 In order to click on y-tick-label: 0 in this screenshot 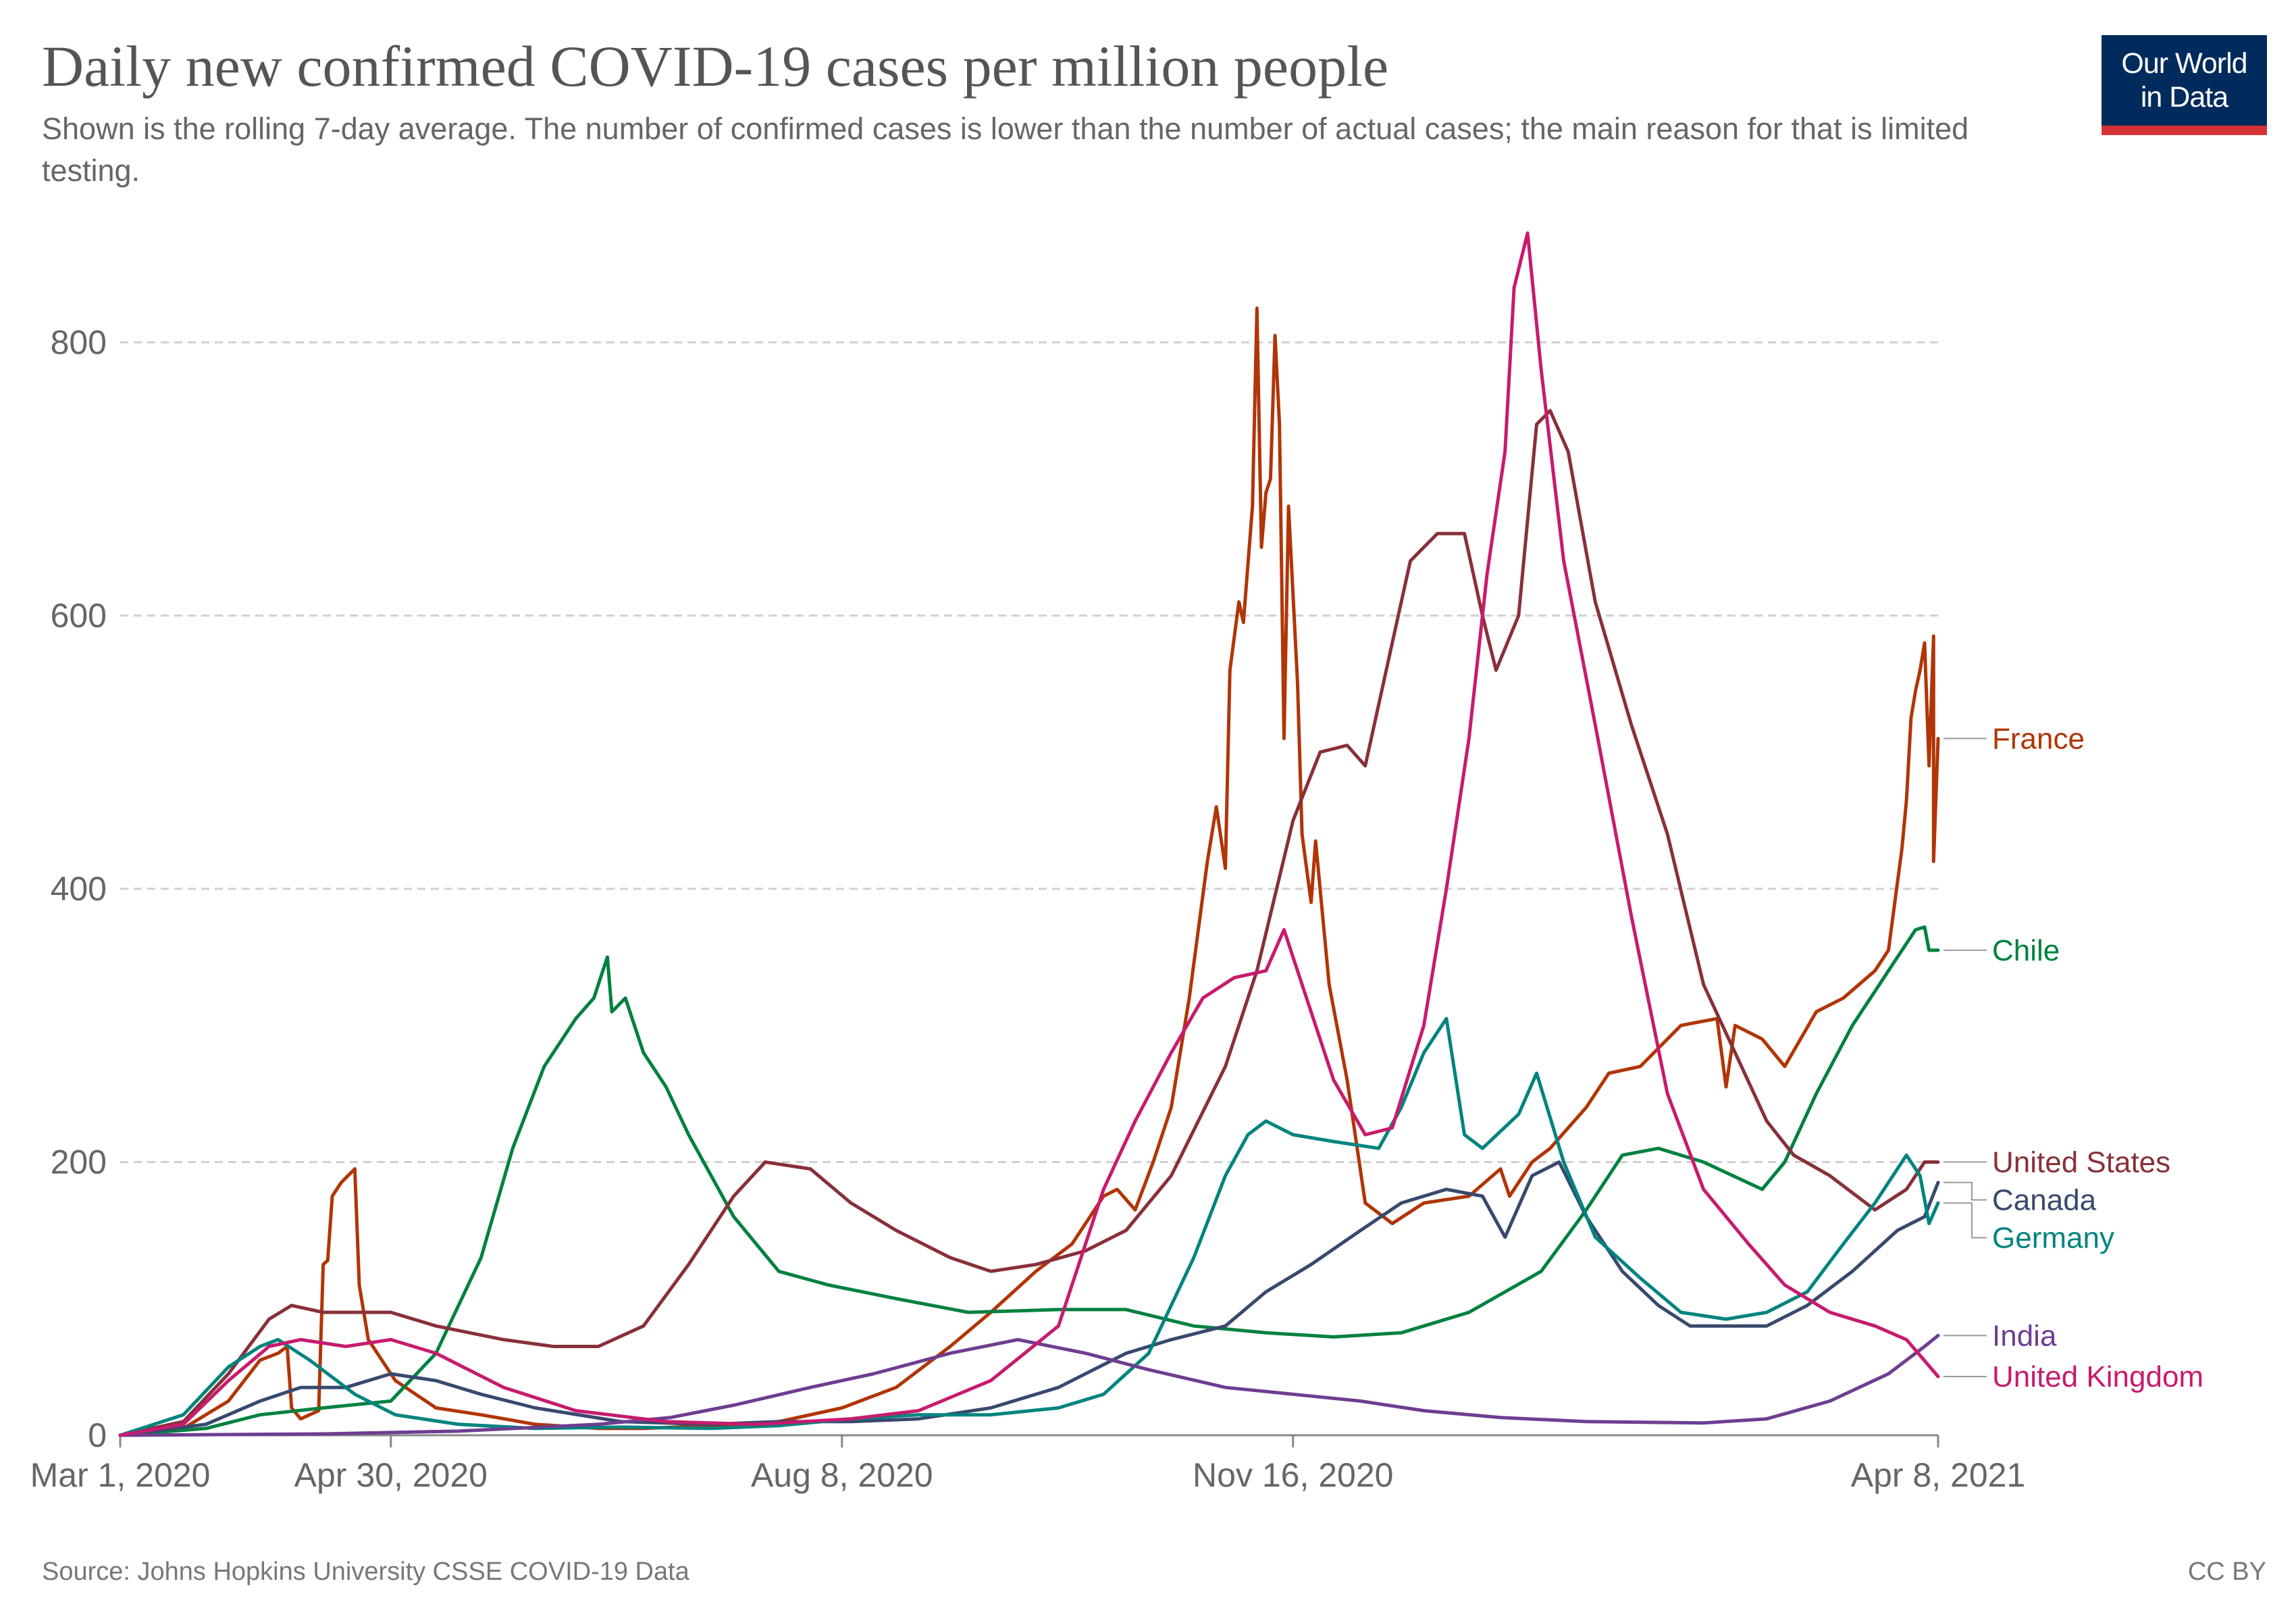, I will do `click(97, 1435)`.